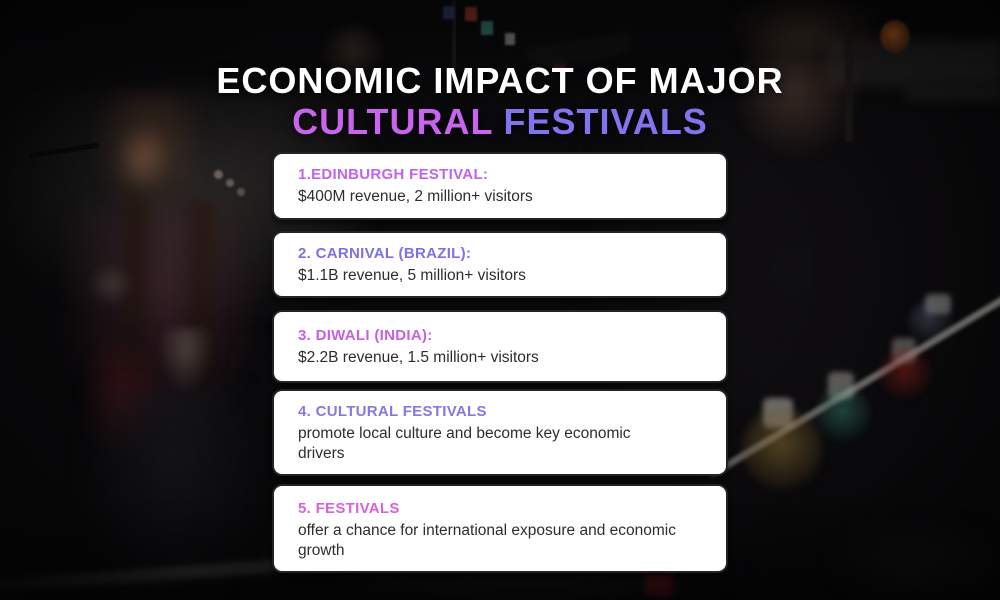 The image size is (1000, 600). I want to click on pennant-flag-teal, so click(487, 28).